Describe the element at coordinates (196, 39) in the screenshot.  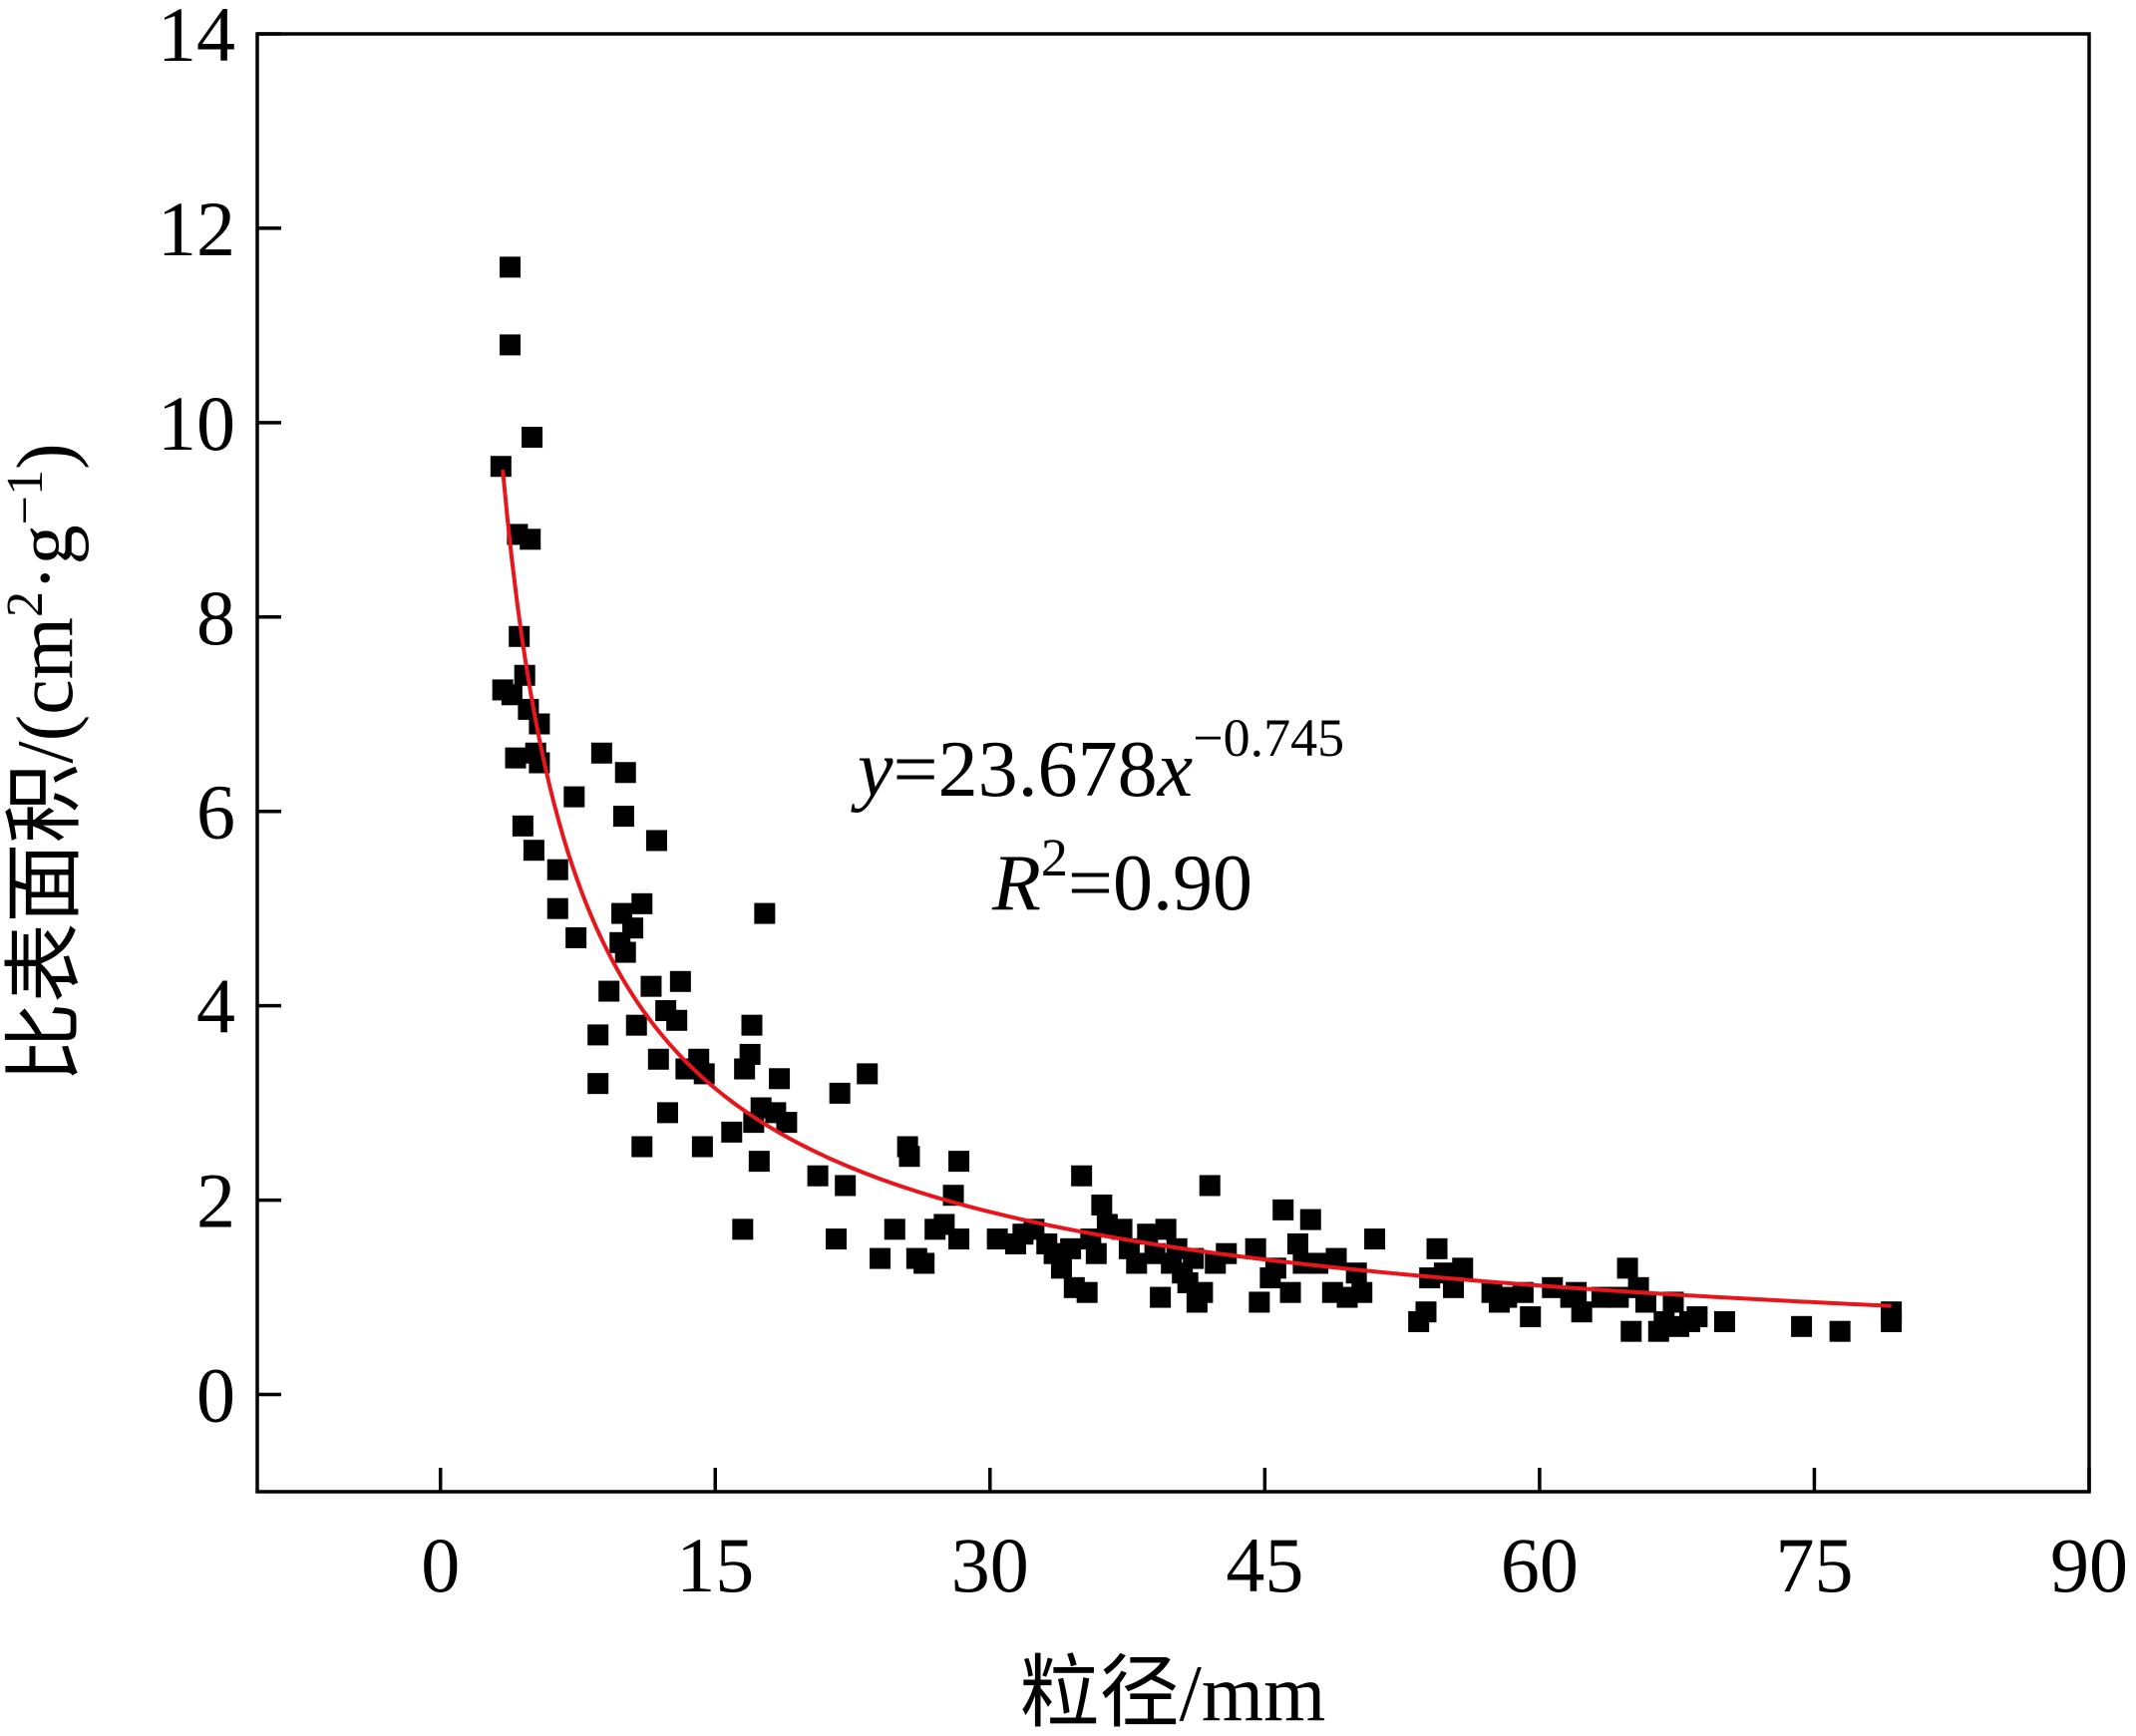
I see `y-tick-label: 14` at that location.